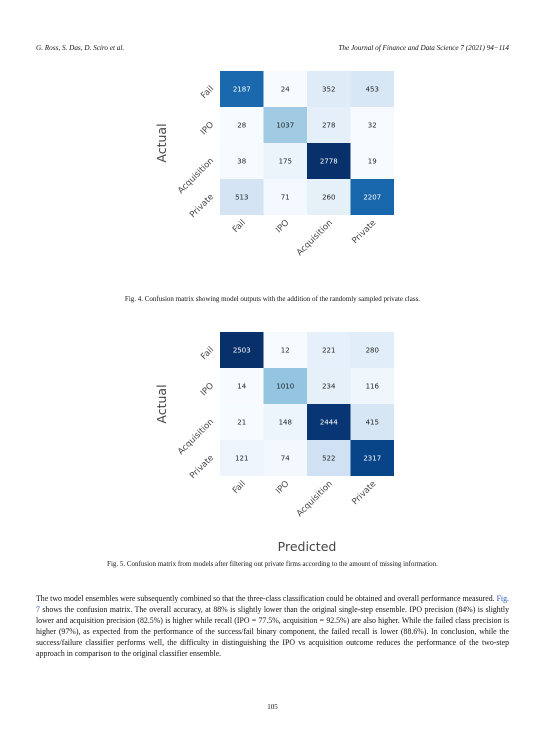 The image size is (545, 743). I want to click on figure-7-link: Fig. 7, so click(272, 604).